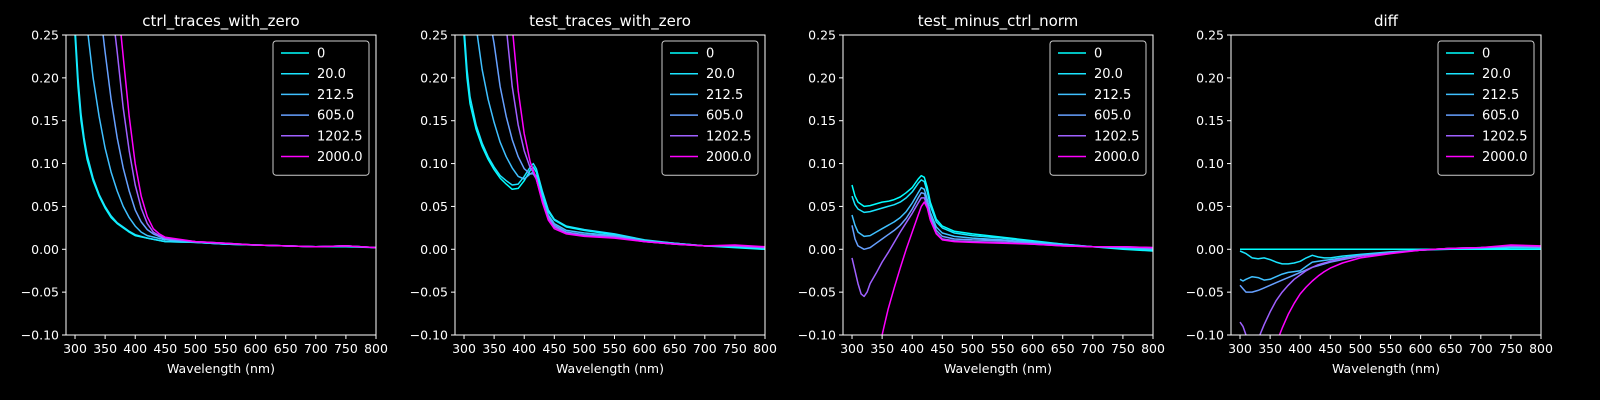  What do you see at coordinates (998, 21) in the screenshot?
I see `chart-title: test_minus_ctrl_norm` at bounding box center [998, 21].